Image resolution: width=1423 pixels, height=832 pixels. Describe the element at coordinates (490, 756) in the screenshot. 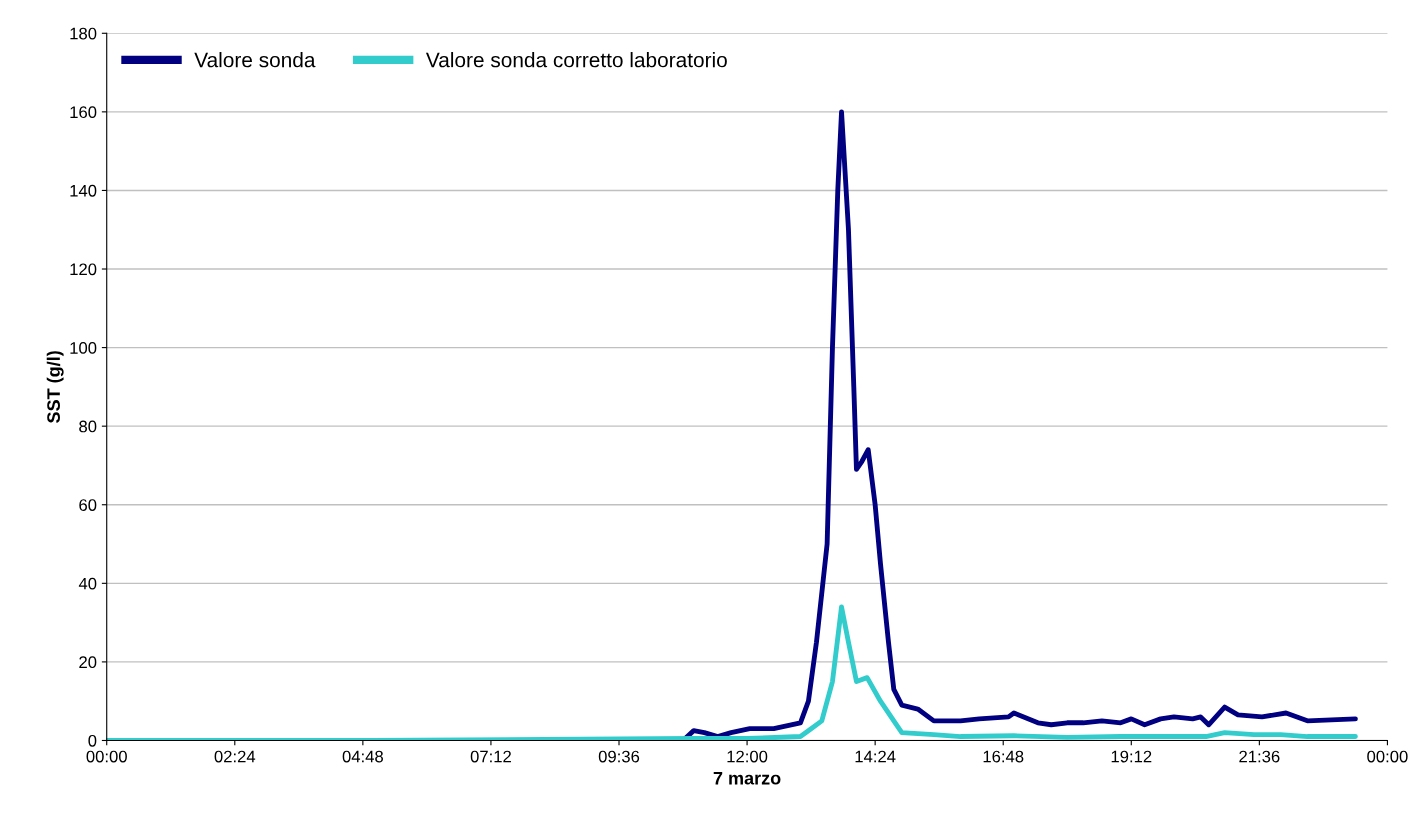

I see `x-tick-label: 07:12` at that location.